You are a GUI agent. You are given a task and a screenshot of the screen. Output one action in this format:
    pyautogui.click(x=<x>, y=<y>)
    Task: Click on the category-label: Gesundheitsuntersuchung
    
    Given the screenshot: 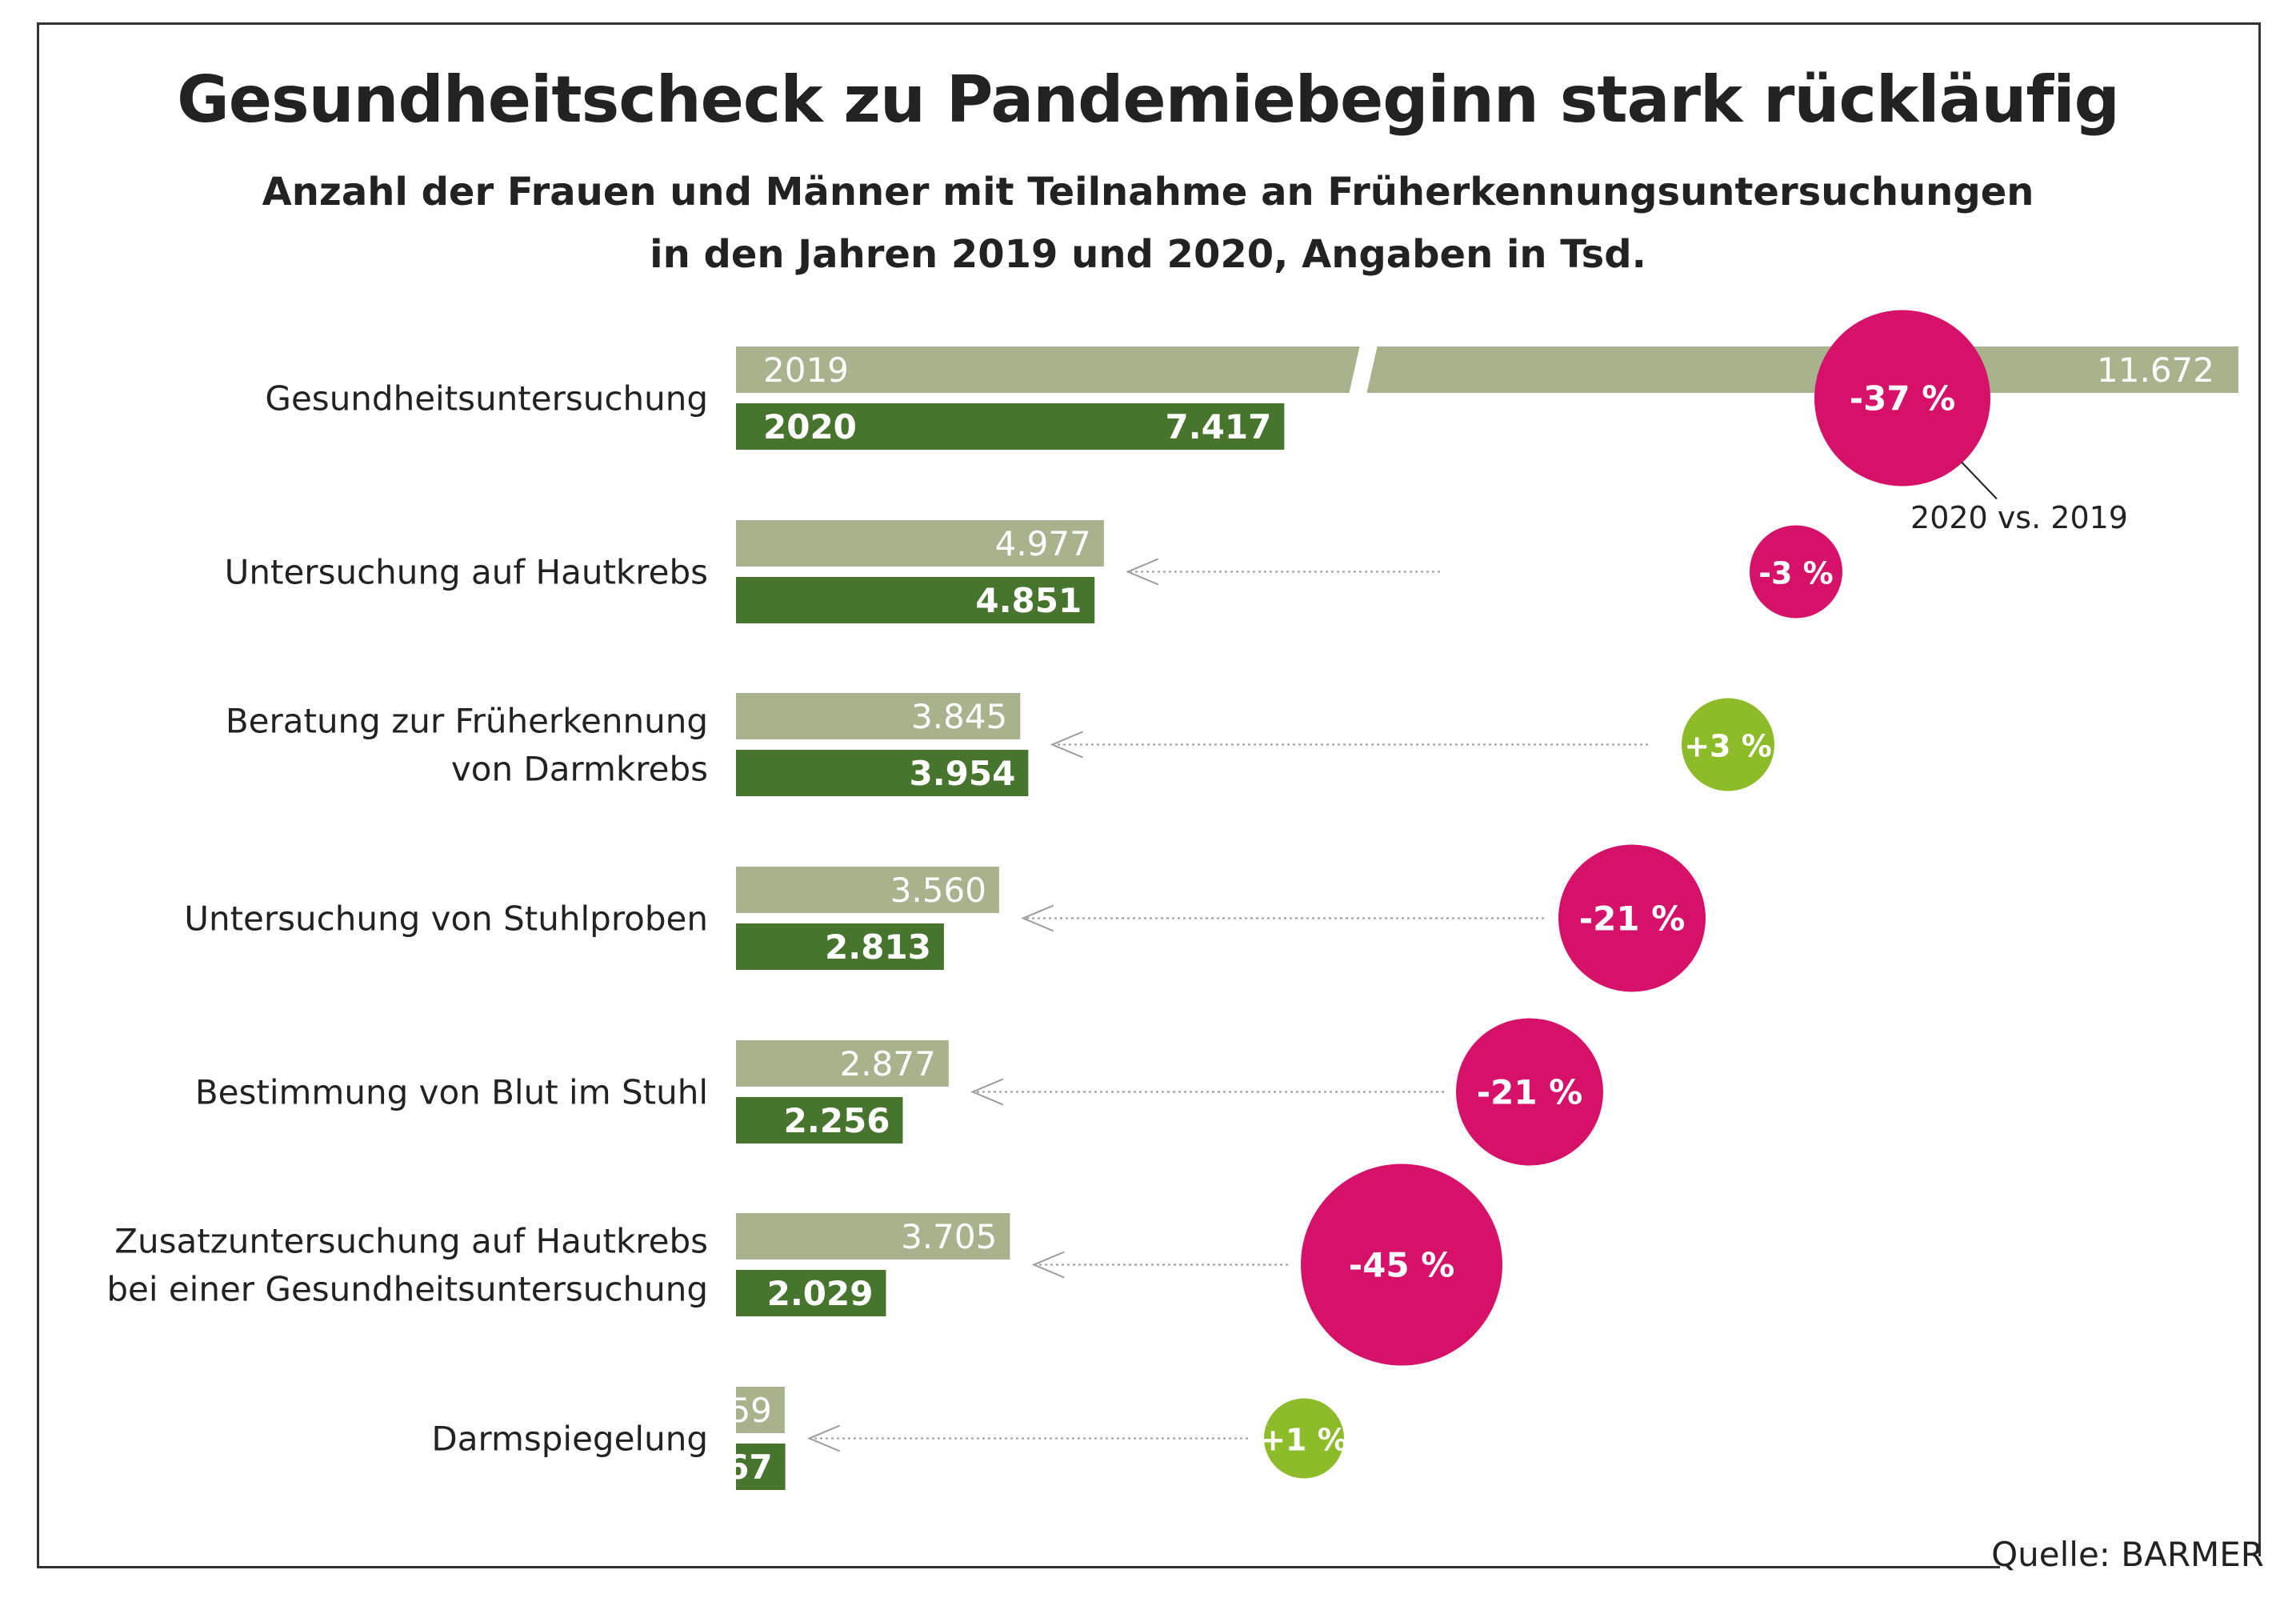 What is the action you would take?
    pyautogui.click(x=486, y=399)
    